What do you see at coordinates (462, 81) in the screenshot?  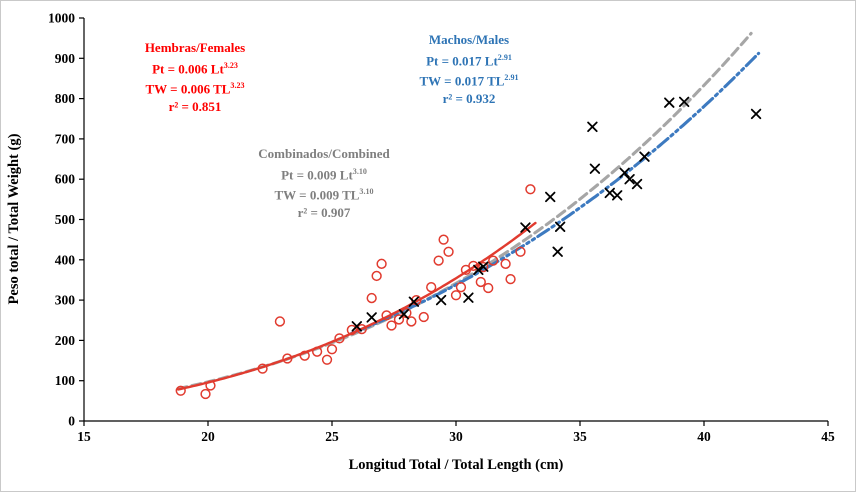 I see `equation-text: TW = 0.017 TL` at bounding box center [462, 81].